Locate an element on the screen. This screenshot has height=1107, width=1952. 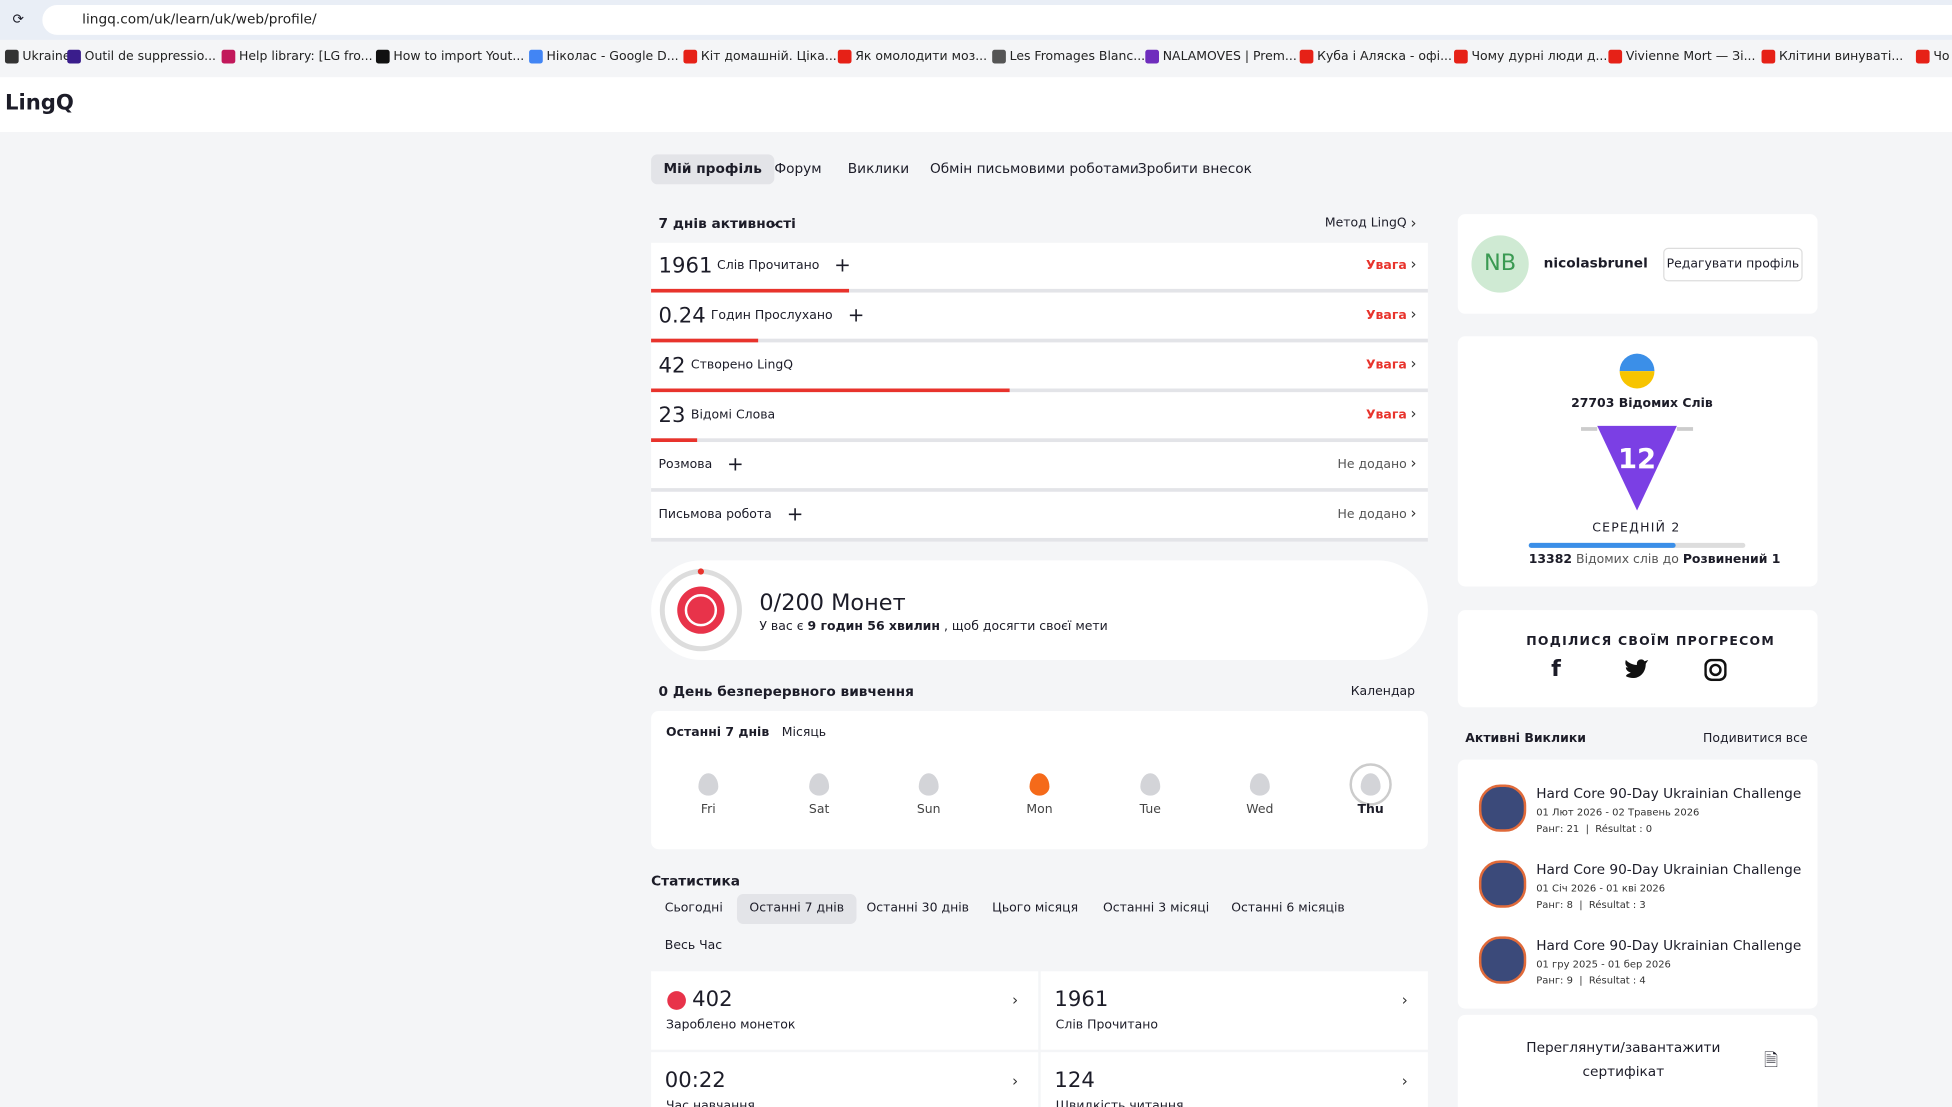
dropdown-icon: ⌄ is located at coordinates (774, 222).